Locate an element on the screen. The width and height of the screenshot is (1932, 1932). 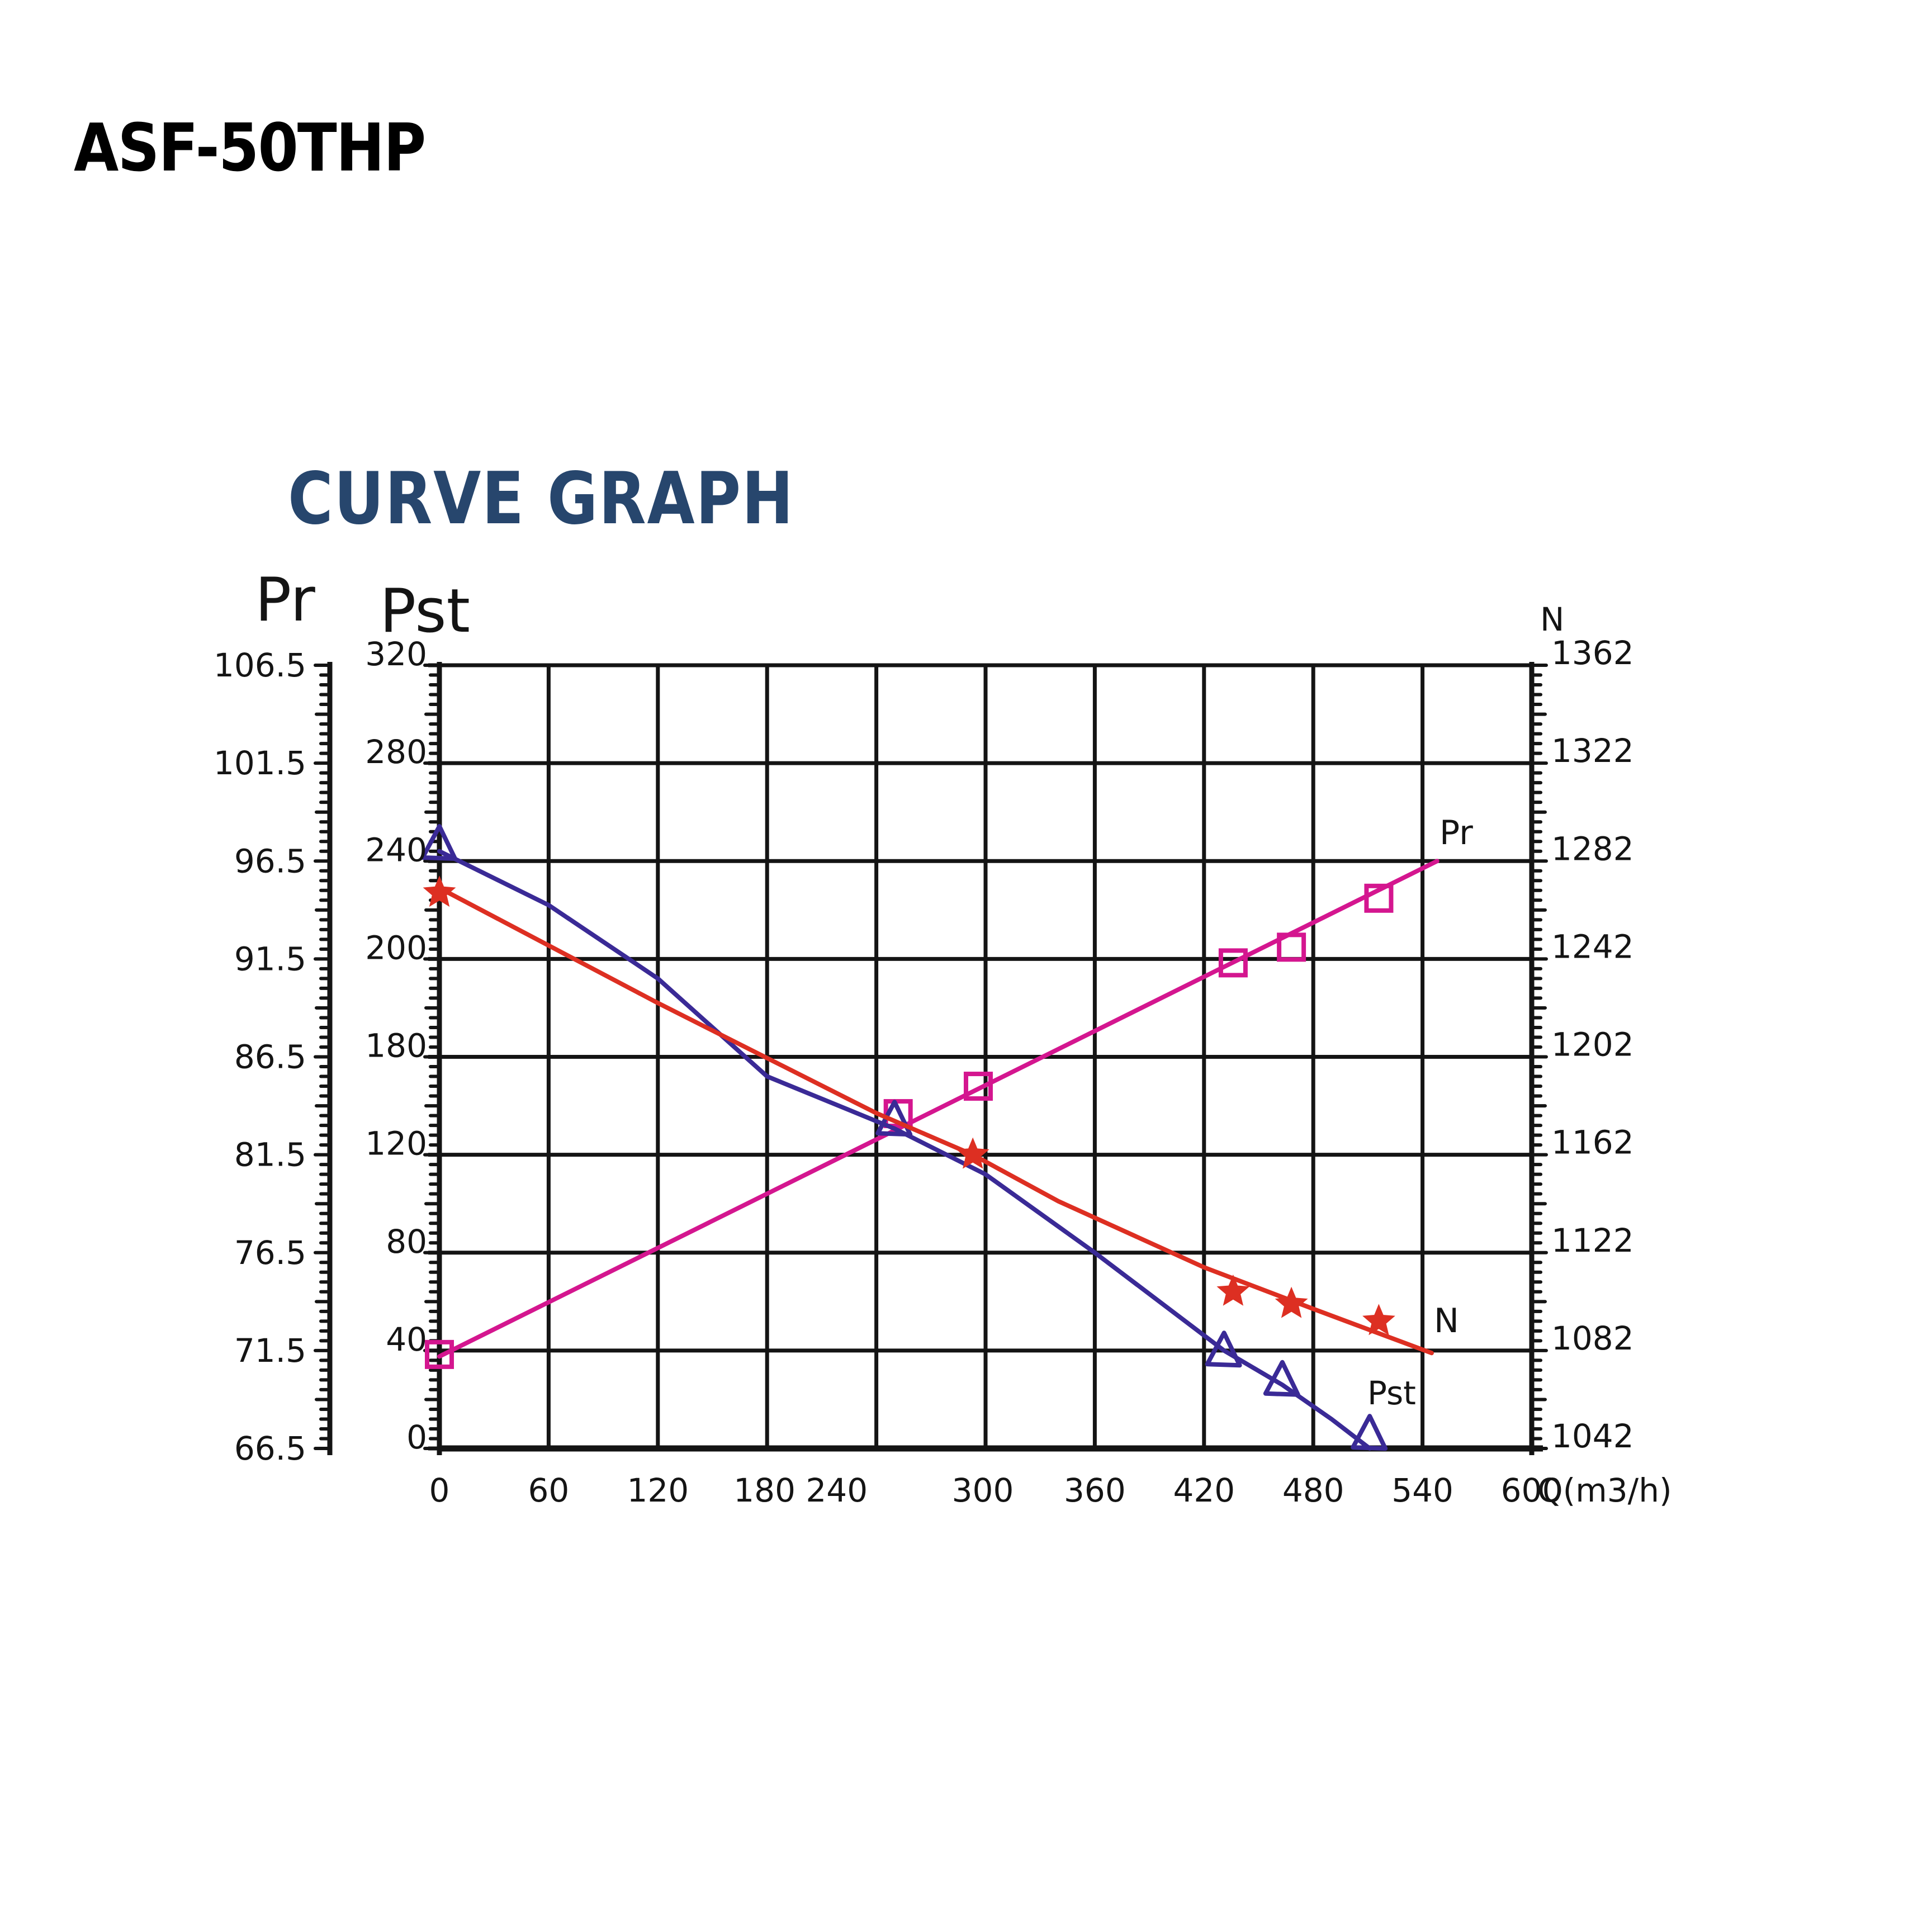
pst-tick-label: 80 is located at coordinates (406, 1242).